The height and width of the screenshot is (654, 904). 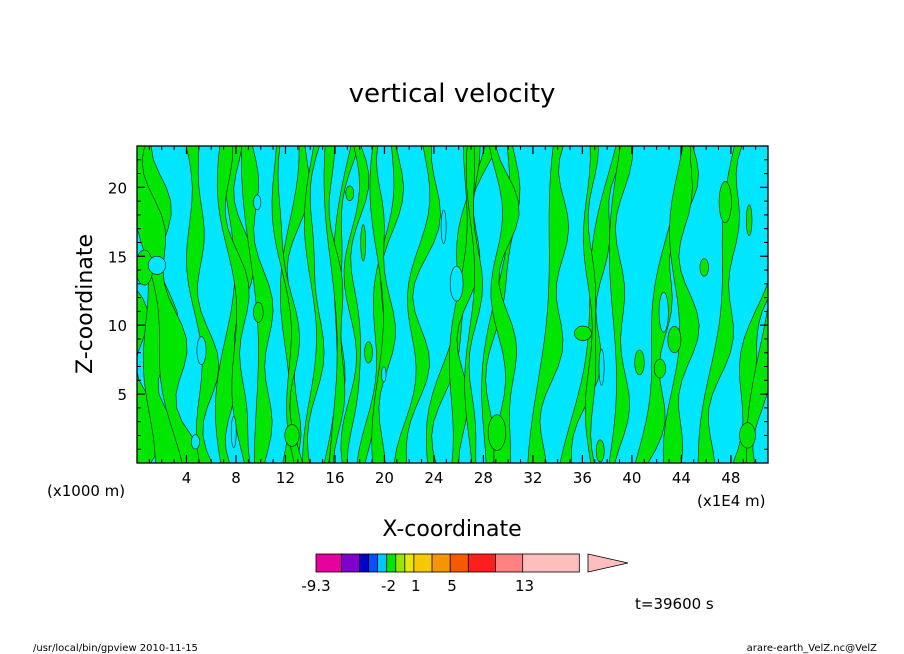 What do you see at coordinates (117, 257) in the screenshot?
I see `y-tick-label: 15` at bounding box center [117, 257].